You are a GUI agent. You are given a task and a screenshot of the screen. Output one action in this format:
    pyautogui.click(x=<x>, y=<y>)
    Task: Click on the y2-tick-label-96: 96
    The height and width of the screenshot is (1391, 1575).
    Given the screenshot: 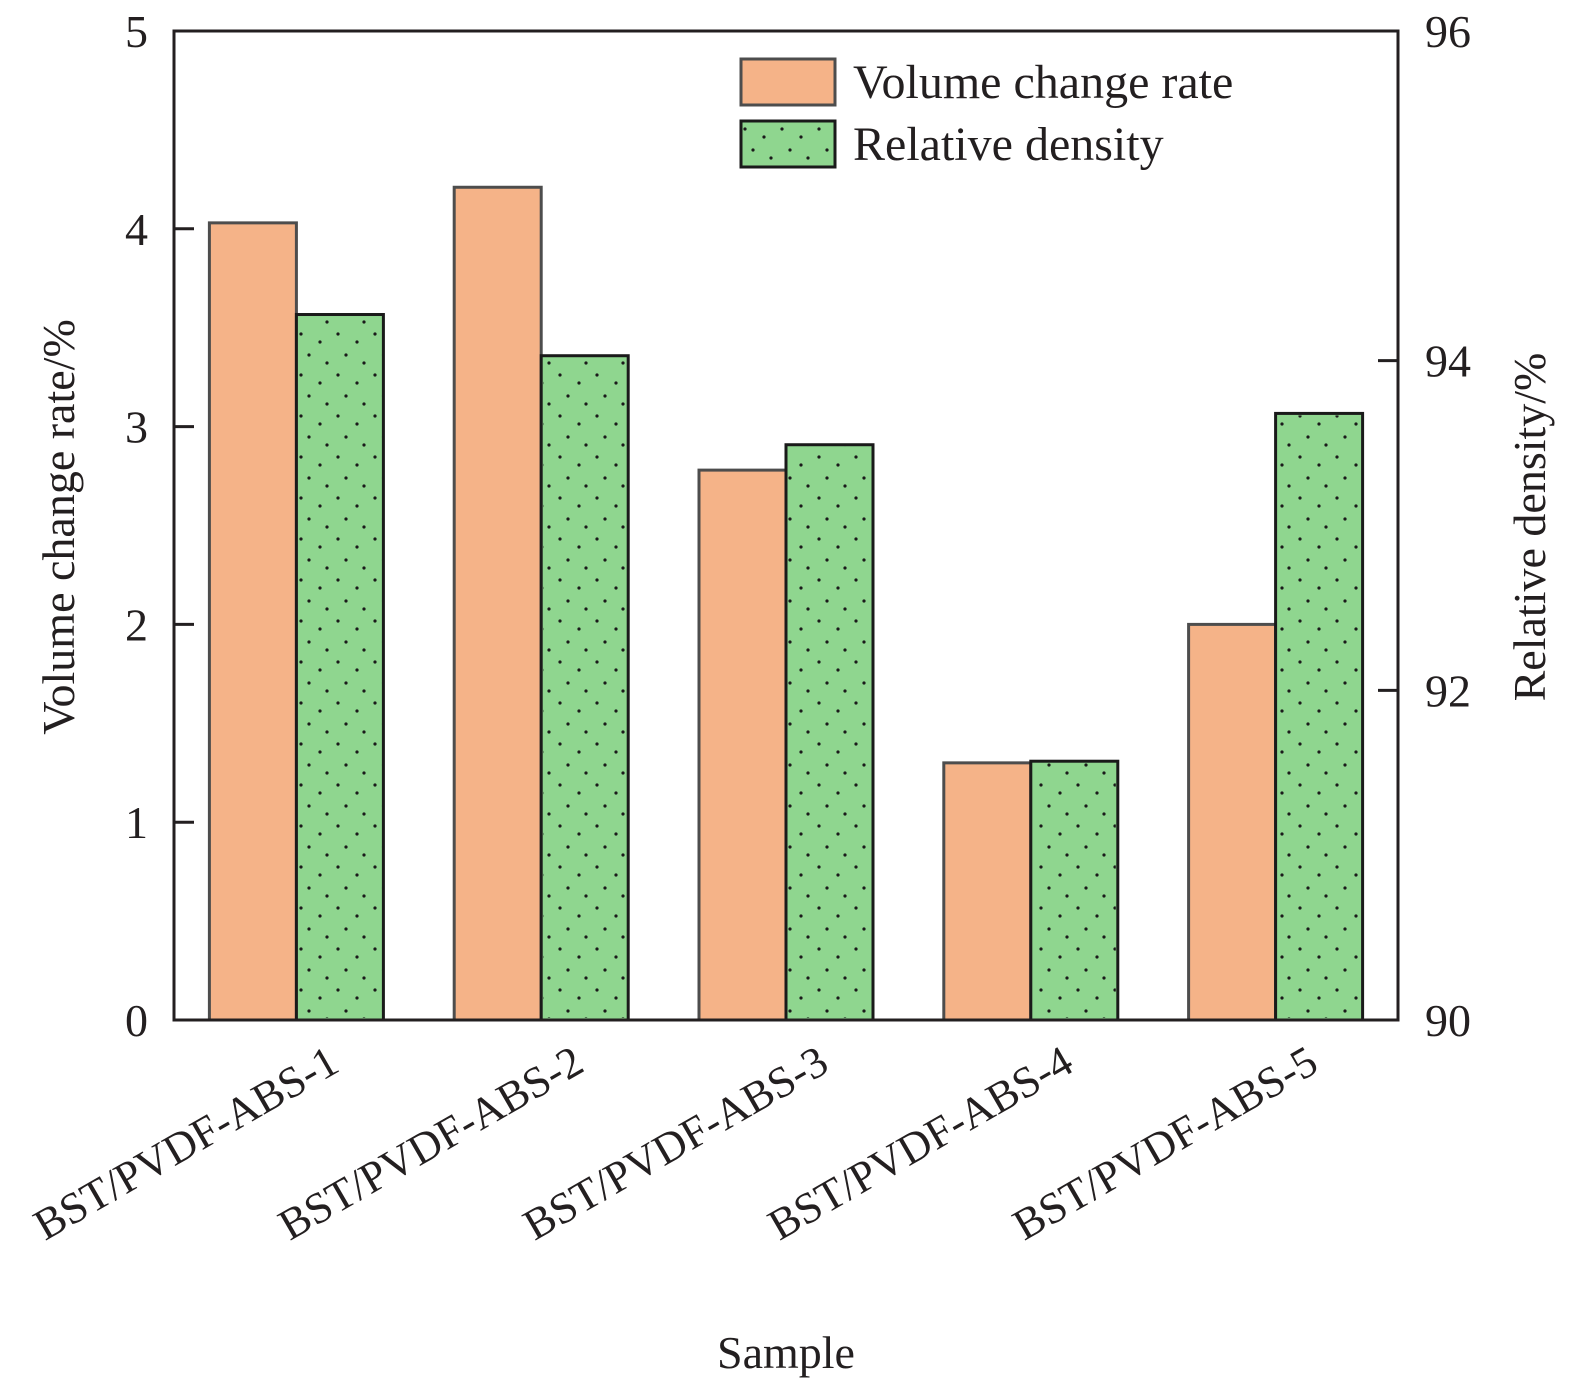 What is the action you would take?
    pyautogui.click(x=1448, y=31)
    